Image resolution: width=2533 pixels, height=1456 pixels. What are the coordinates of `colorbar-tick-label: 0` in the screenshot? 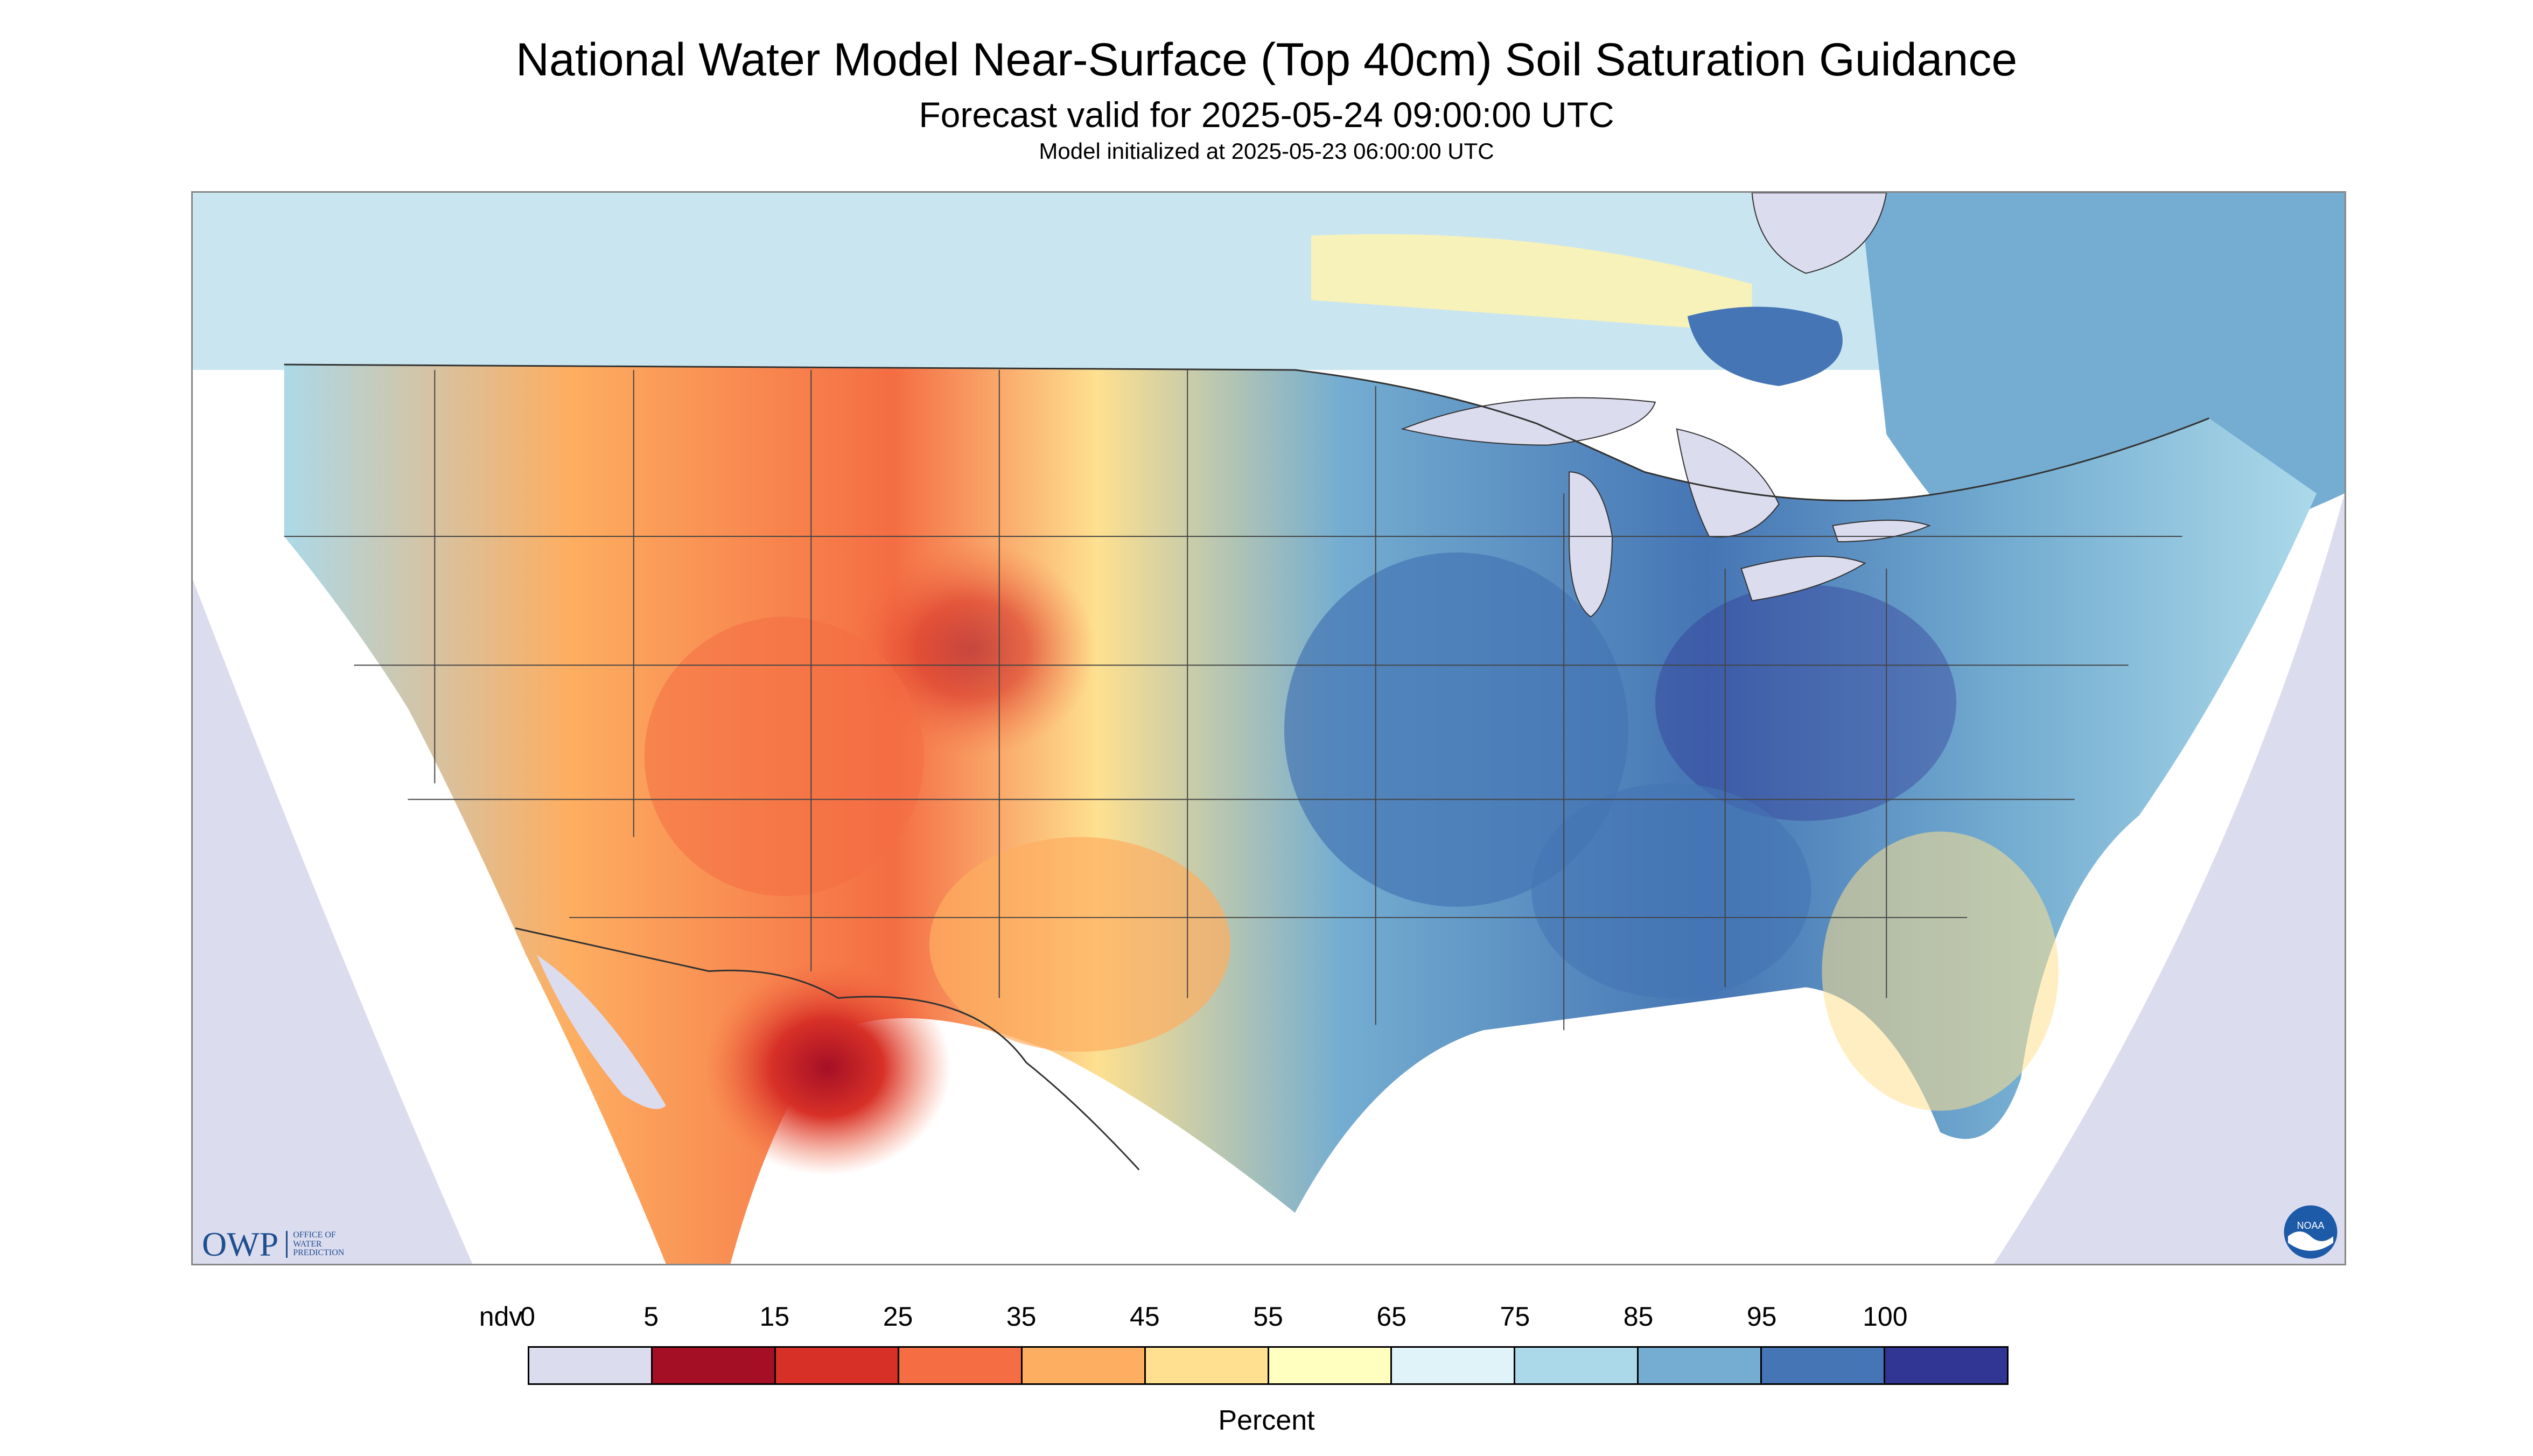 It's located at (527, 1316).